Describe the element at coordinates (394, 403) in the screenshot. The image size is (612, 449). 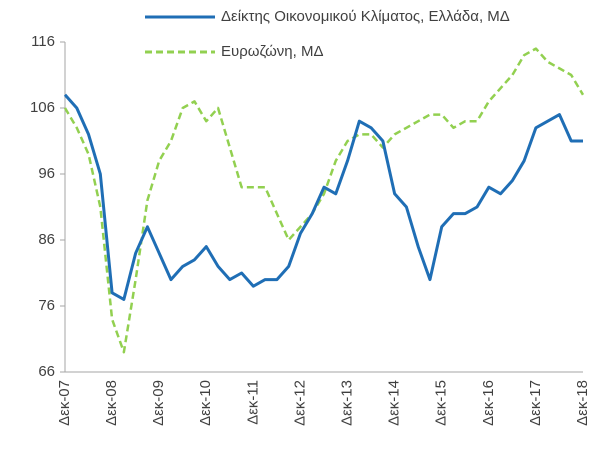
I see `x-tick-label: Δεκ-14` at that location.